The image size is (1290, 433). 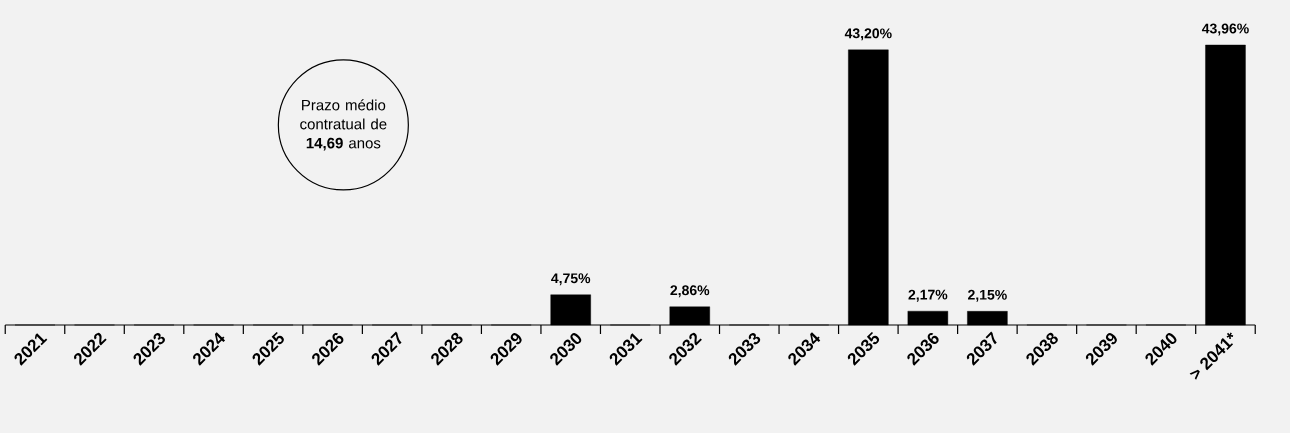 I want to click on data-label: 2,15%, so click(x=987, y=295).